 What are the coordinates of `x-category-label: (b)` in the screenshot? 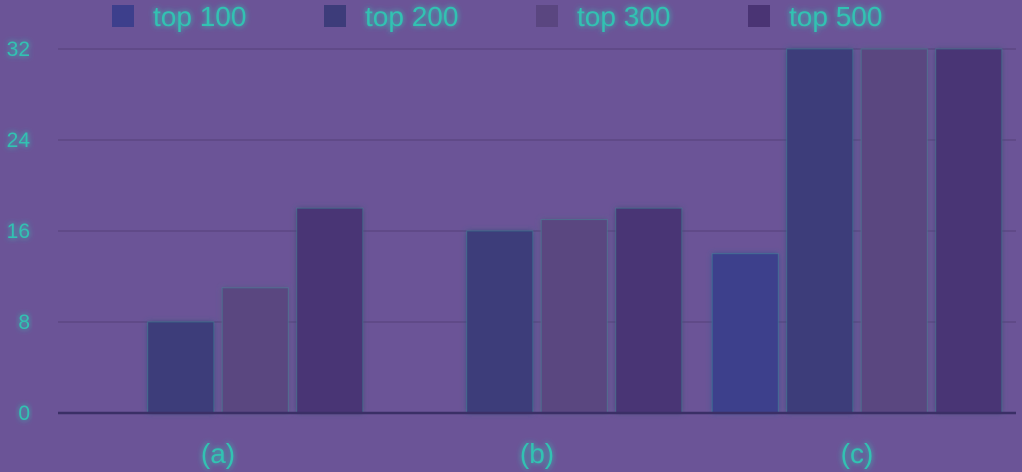 It's located at (537, 453).